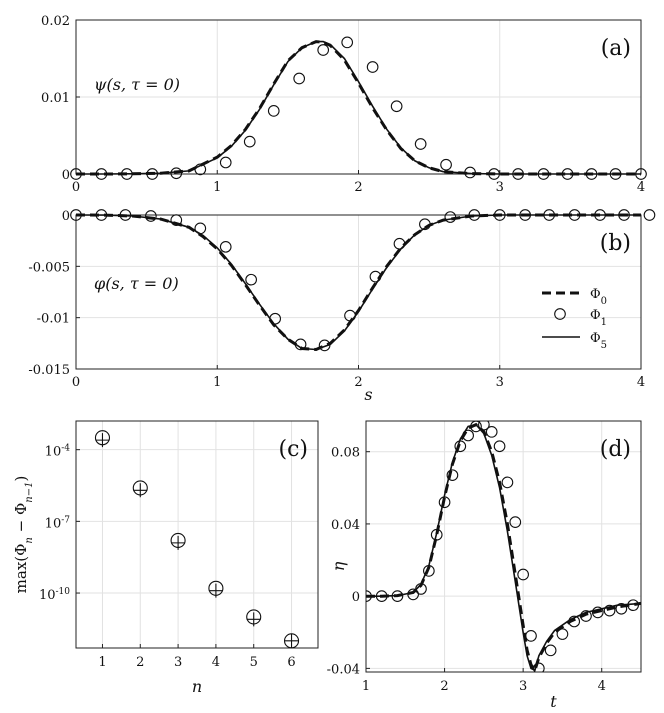  What do you see at coordinates (345, 453) in the screenshot?
I see `y-tick-label: 0.08` at bounding box center [345, 453].